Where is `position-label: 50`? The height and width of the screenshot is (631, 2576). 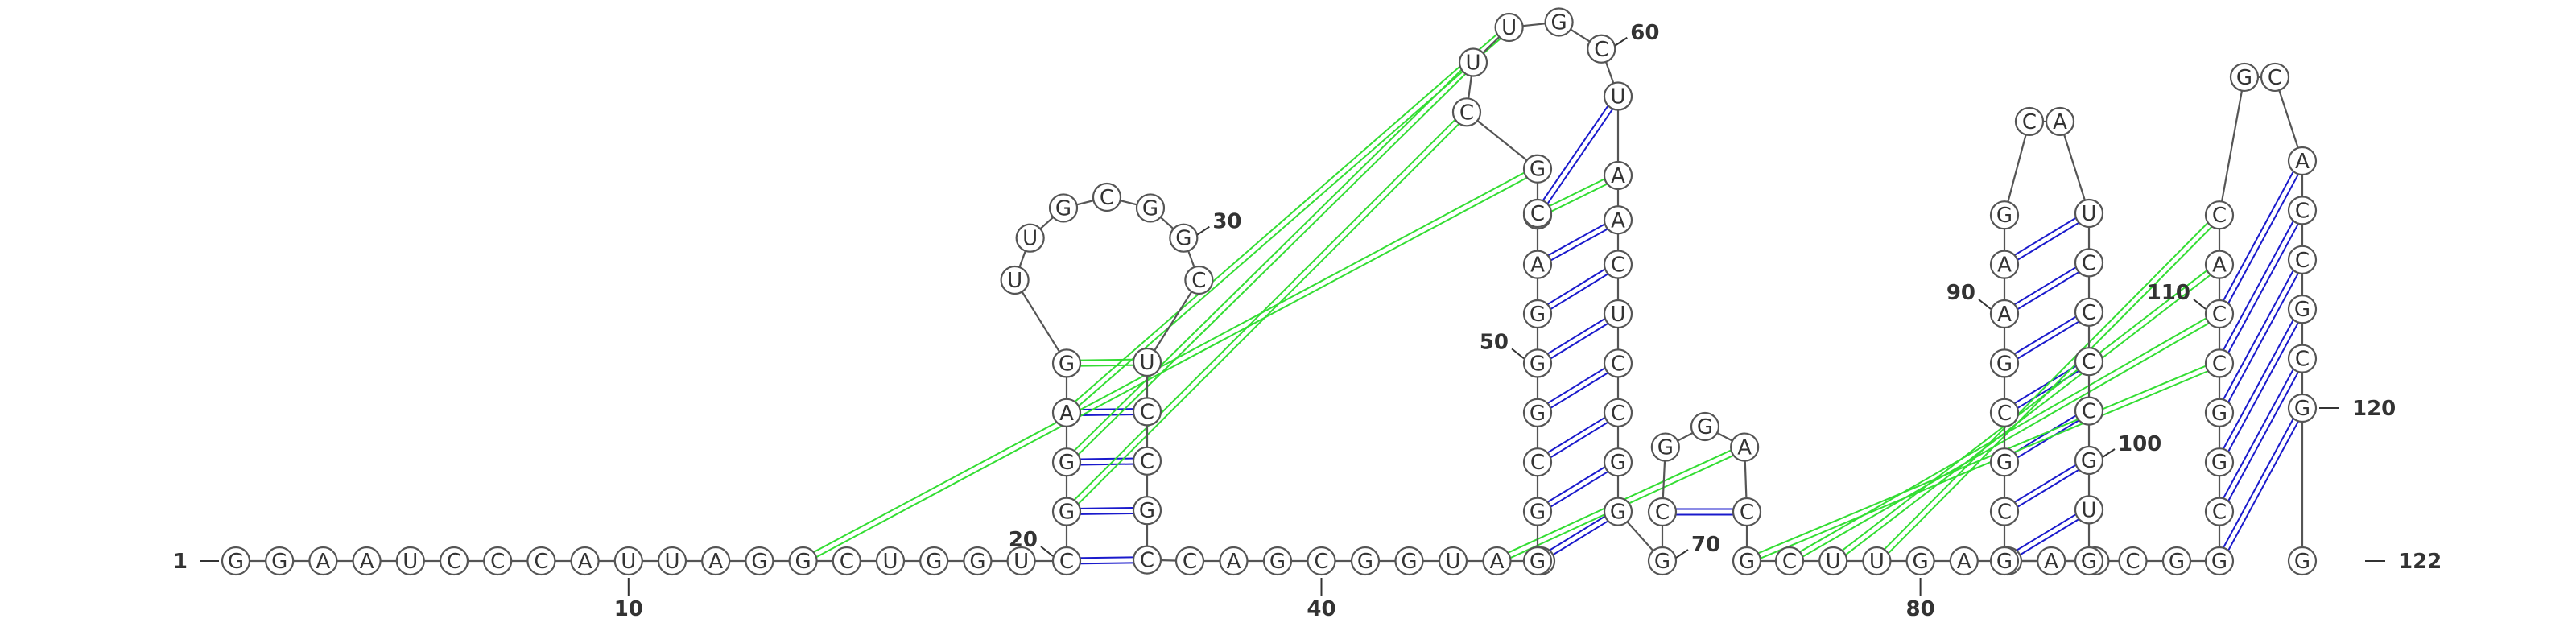
position-label: 50 is located at coordinates (1494, 342).